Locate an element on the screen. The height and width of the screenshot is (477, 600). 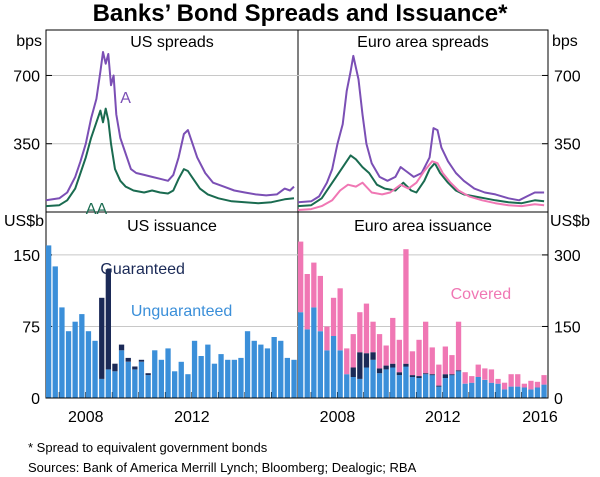
x-axis-label: 2016 is located at coordinates (540, 417).